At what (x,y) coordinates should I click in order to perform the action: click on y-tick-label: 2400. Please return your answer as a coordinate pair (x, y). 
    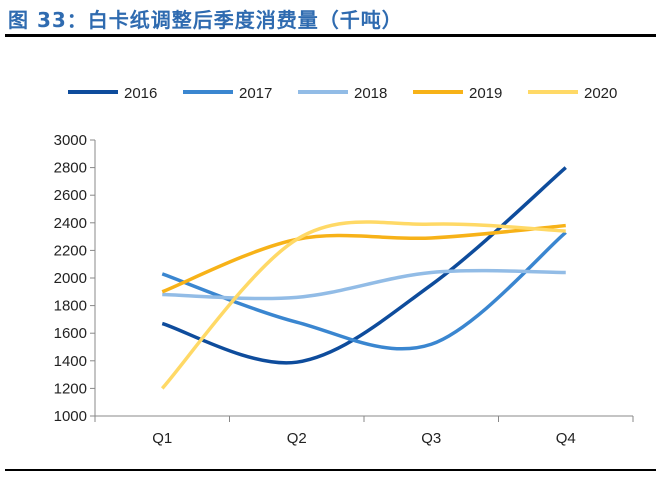
    Looking at the image, I should click on (70, 223).